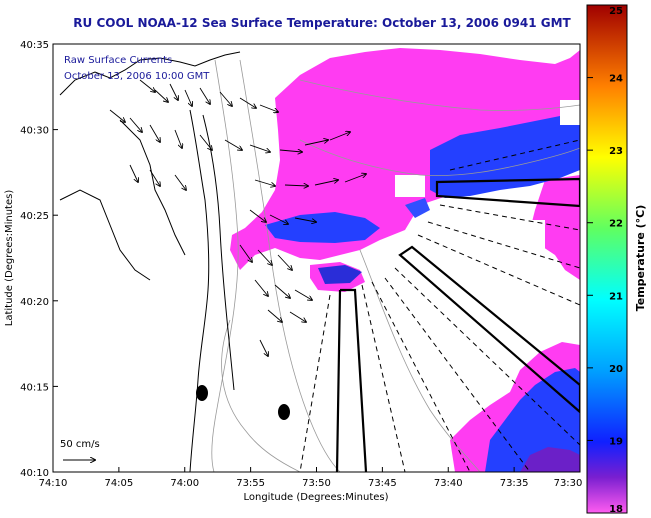  I want to click on overlay-label-currents: Raw Surface Currents, so click(118, 60).